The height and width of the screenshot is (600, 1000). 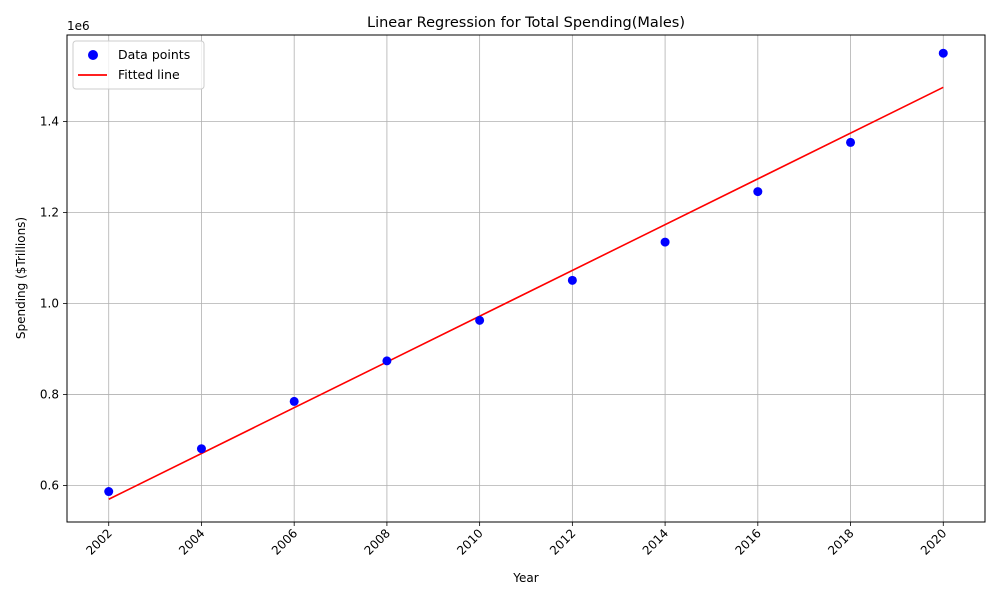 I want to click on x-tick-label: 2004, so click(x=191, y=541).